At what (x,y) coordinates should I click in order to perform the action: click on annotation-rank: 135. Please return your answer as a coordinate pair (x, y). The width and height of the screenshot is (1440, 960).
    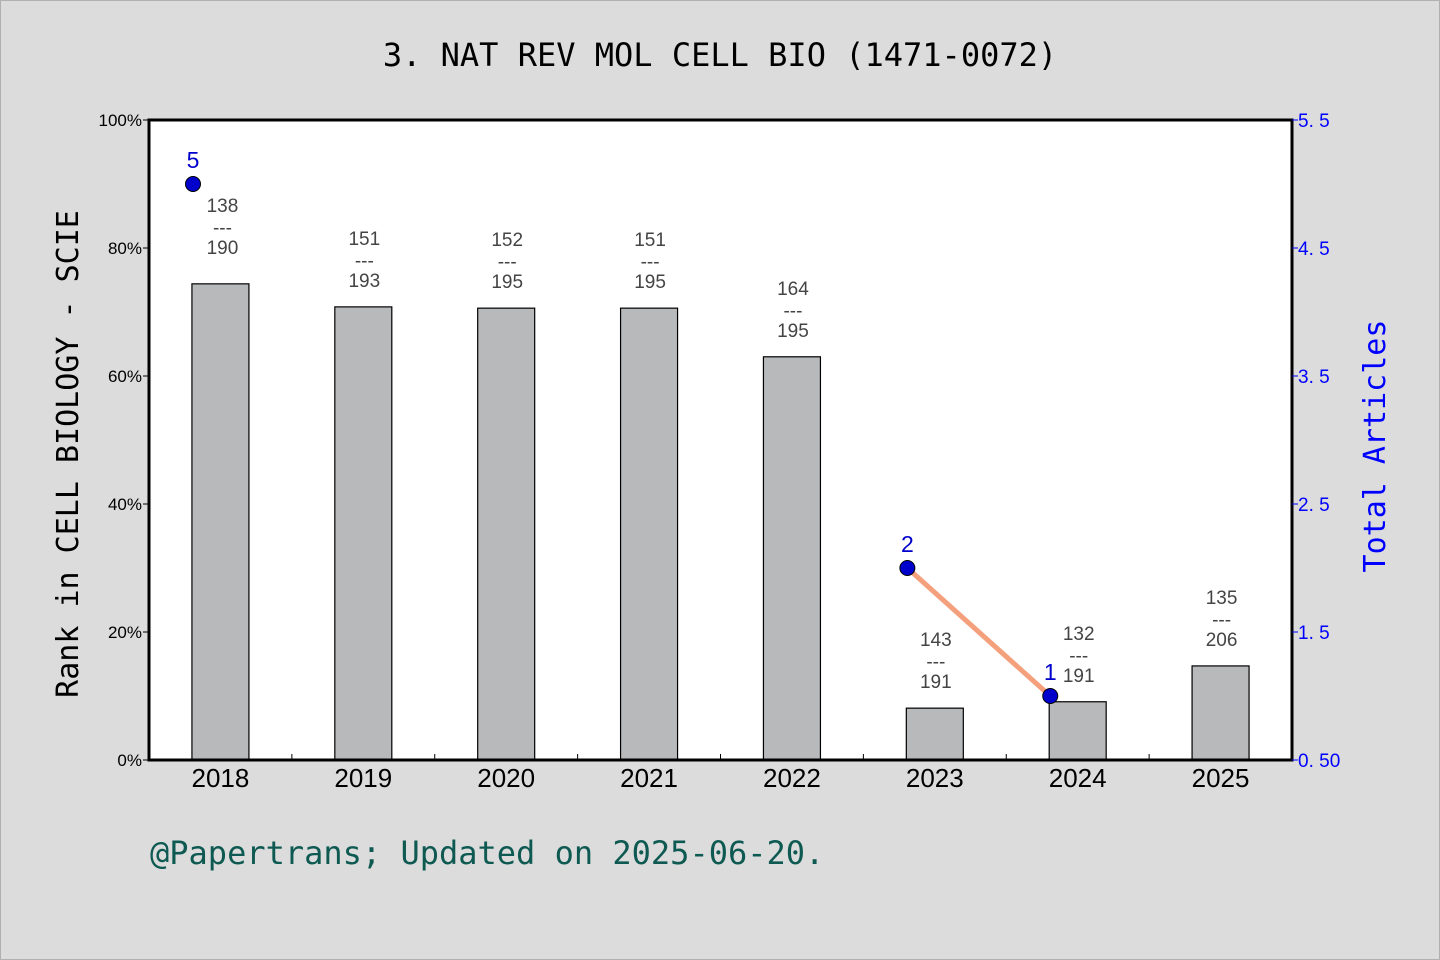
    Looking at the image, I should click on (1222, 598).